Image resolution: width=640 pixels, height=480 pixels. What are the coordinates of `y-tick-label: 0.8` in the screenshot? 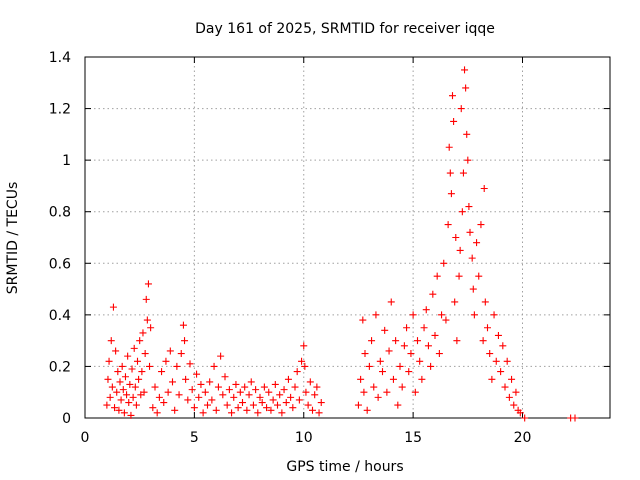 It's located at (60, 213).